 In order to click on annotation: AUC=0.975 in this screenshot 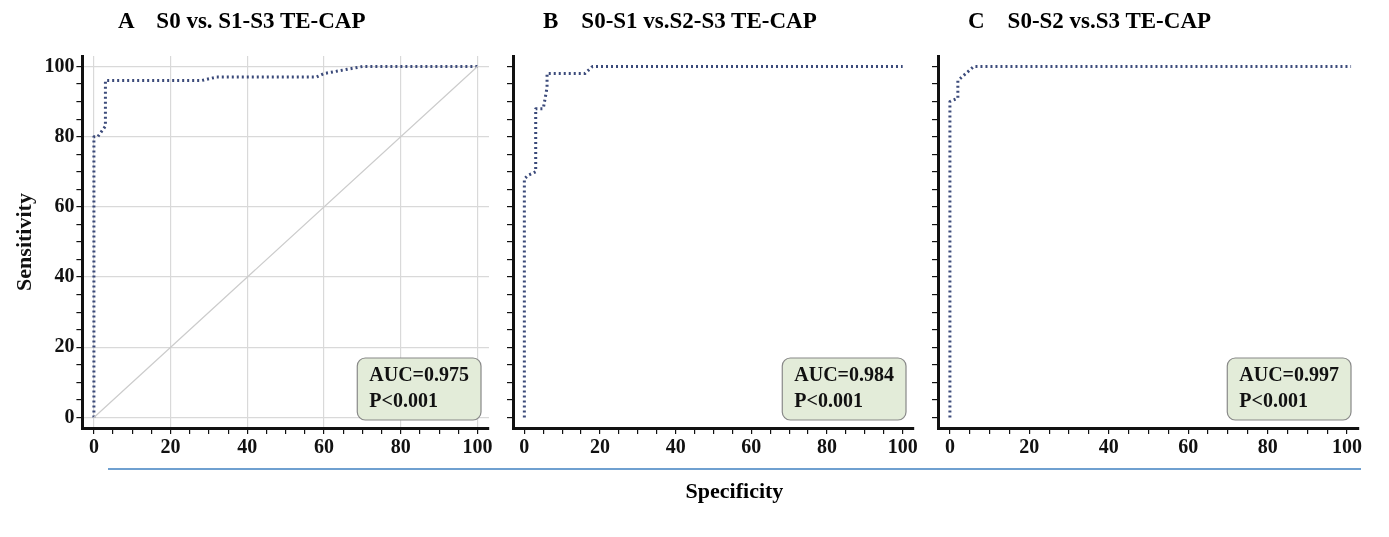, I will do `click(419, 374)`.